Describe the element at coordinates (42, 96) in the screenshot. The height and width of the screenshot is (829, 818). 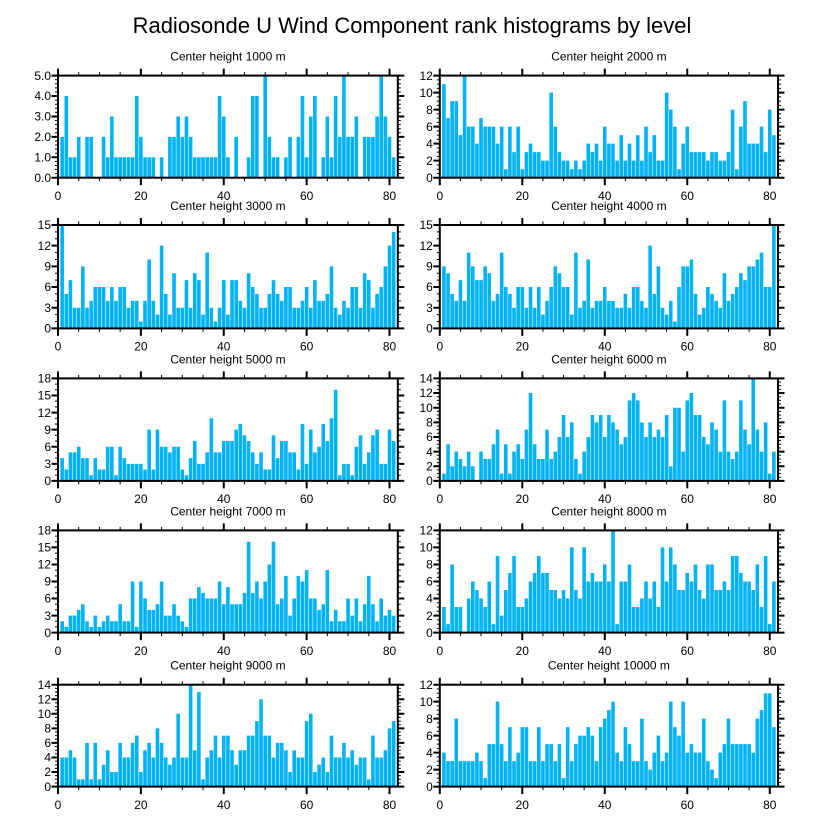
I see `svg-text: 4.0` at that location.